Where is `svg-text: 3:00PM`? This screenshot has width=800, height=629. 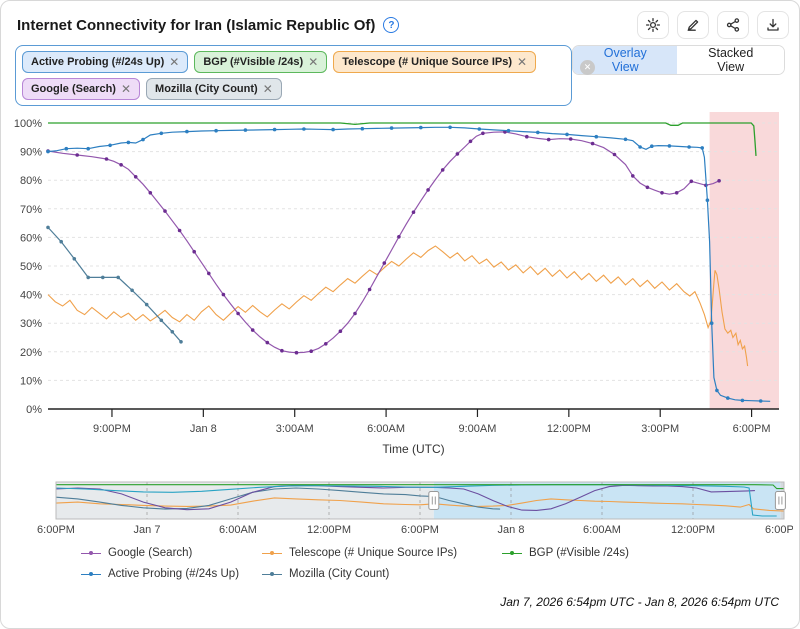 svg-text: 3:00PM is located at coordinates (660, 429).